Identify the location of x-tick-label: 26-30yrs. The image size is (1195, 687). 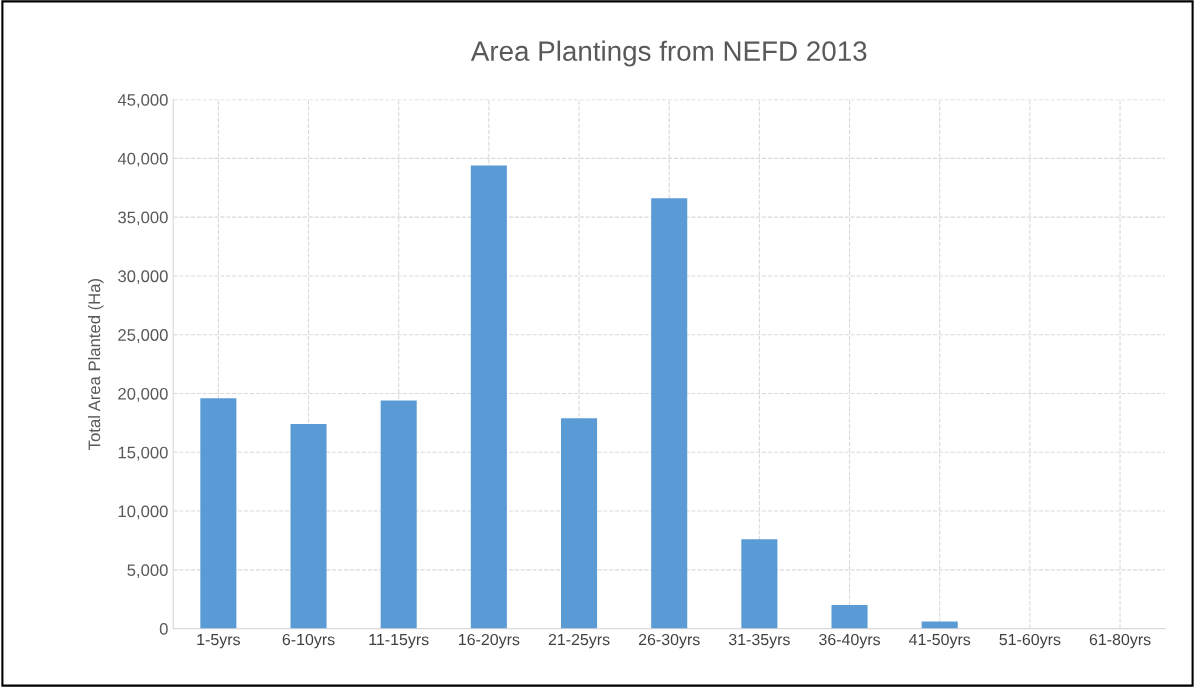
(669, 641).